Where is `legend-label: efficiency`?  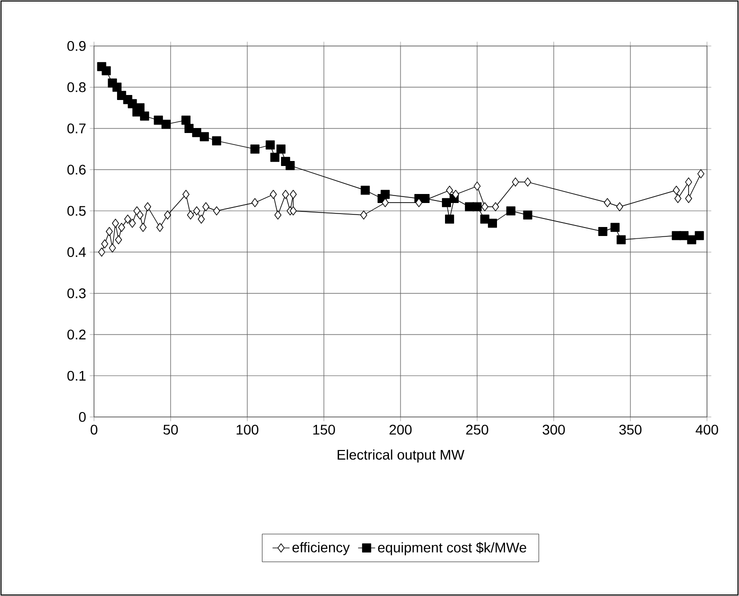 legend-label: efficiency is located at coordinates (321, 549).